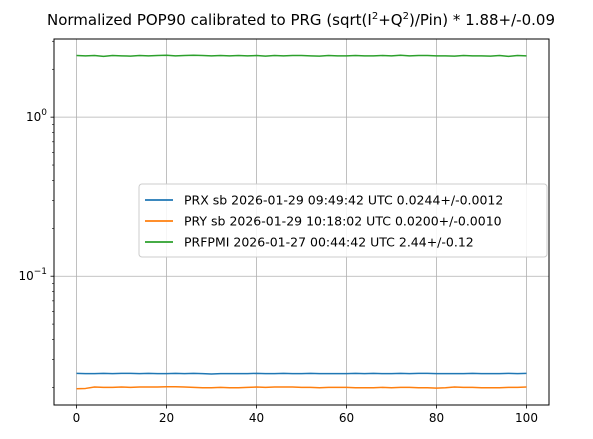  What do you see at coordinates (166, 418) in the screenshot?
I see `x-tick-label: 20` at bounding box center [166, 418].